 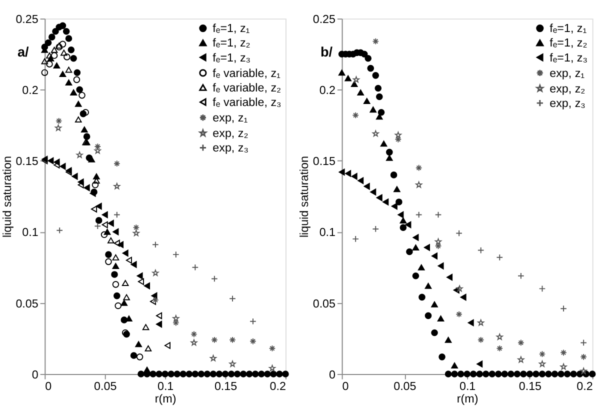 I want to click on legend-label: fₑ variable, z₁, so click(x=246, y=73).